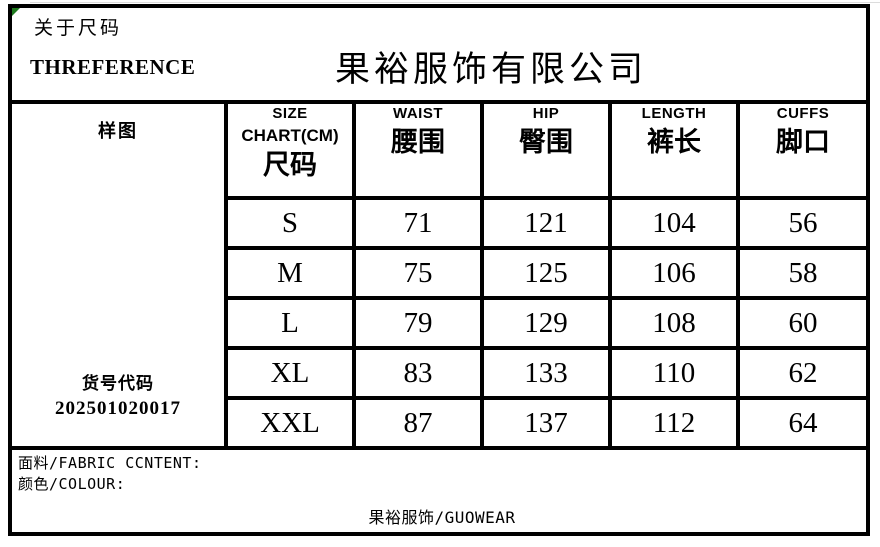 The width and height of the screenshot is (880, 547). Describe the element at coordinates (418, 373) in the screenshot. I see `cell-waist: 83` at that location.